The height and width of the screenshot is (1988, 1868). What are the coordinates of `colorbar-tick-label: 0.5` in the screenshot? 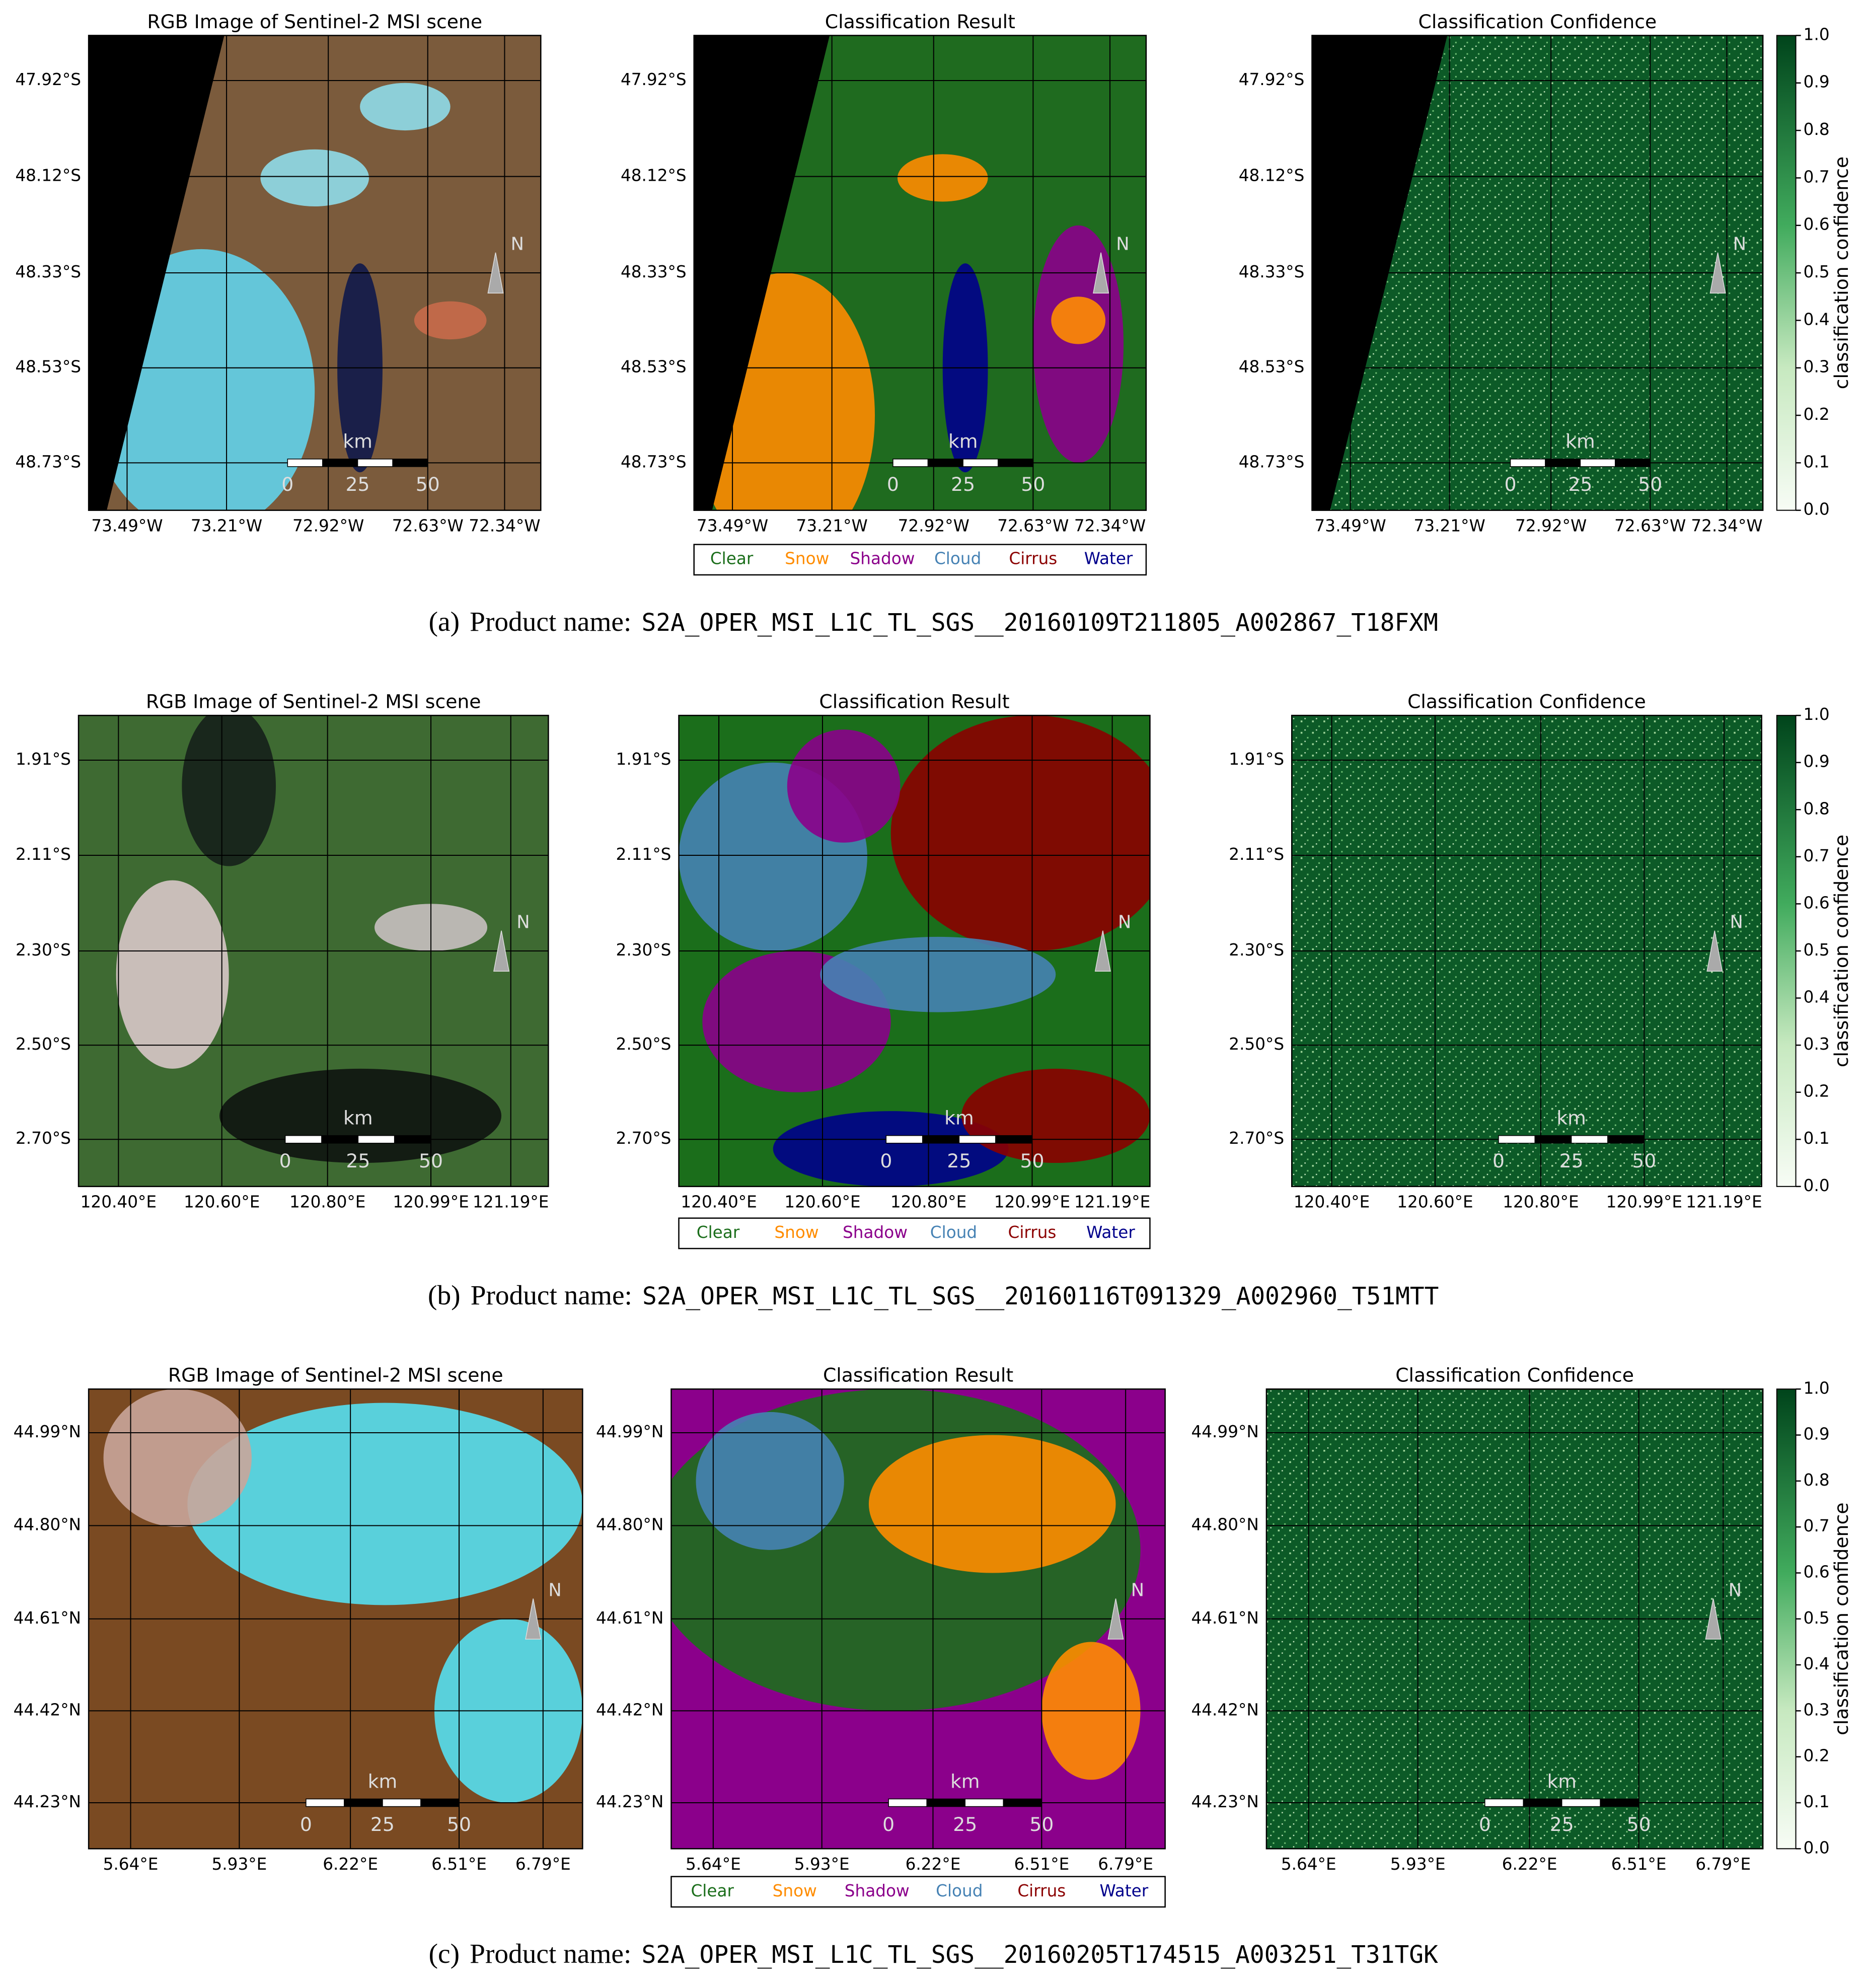 It's located at (1817, 271).